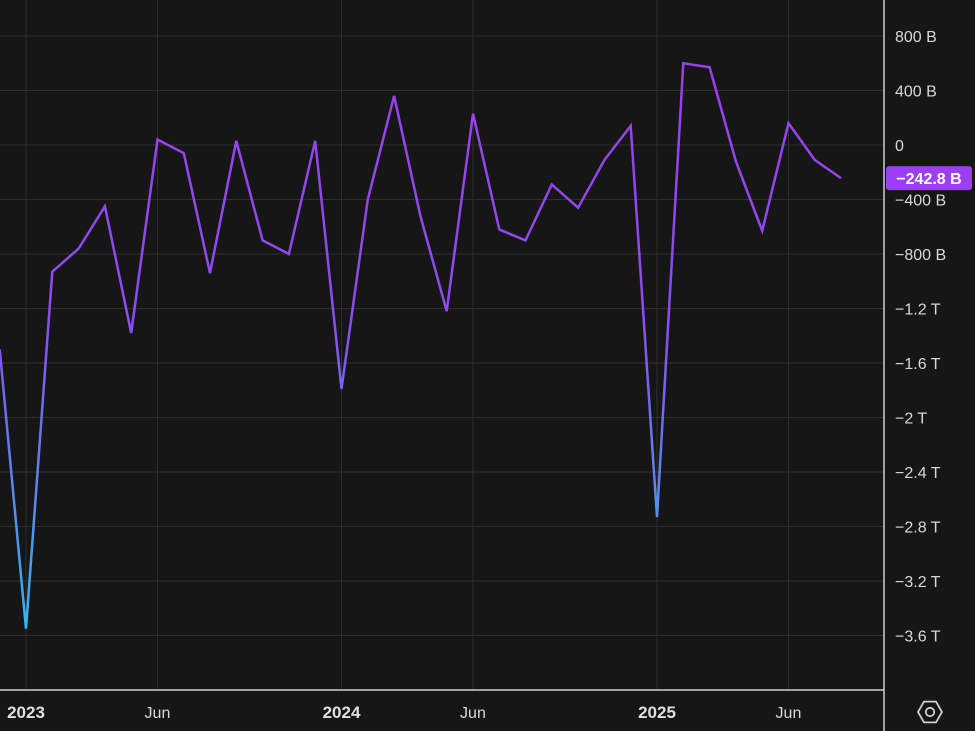 This screenshot has height=731, width=975. I want to click on last-value-label: −242.8 B, so click(928, 179).